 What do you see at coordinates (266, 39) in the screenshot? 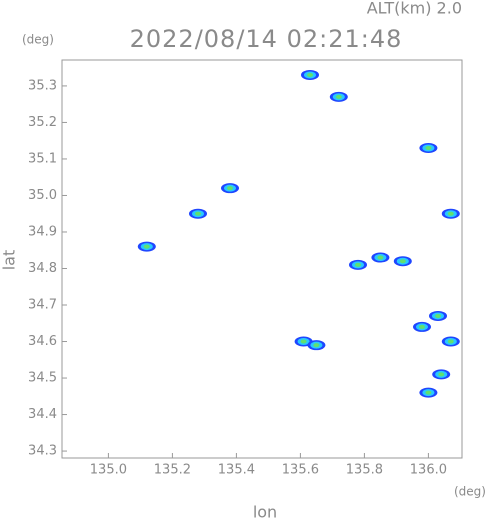
I see `chart-title: 2022/08/14 02:21:48` at bounding box center [266, 39].